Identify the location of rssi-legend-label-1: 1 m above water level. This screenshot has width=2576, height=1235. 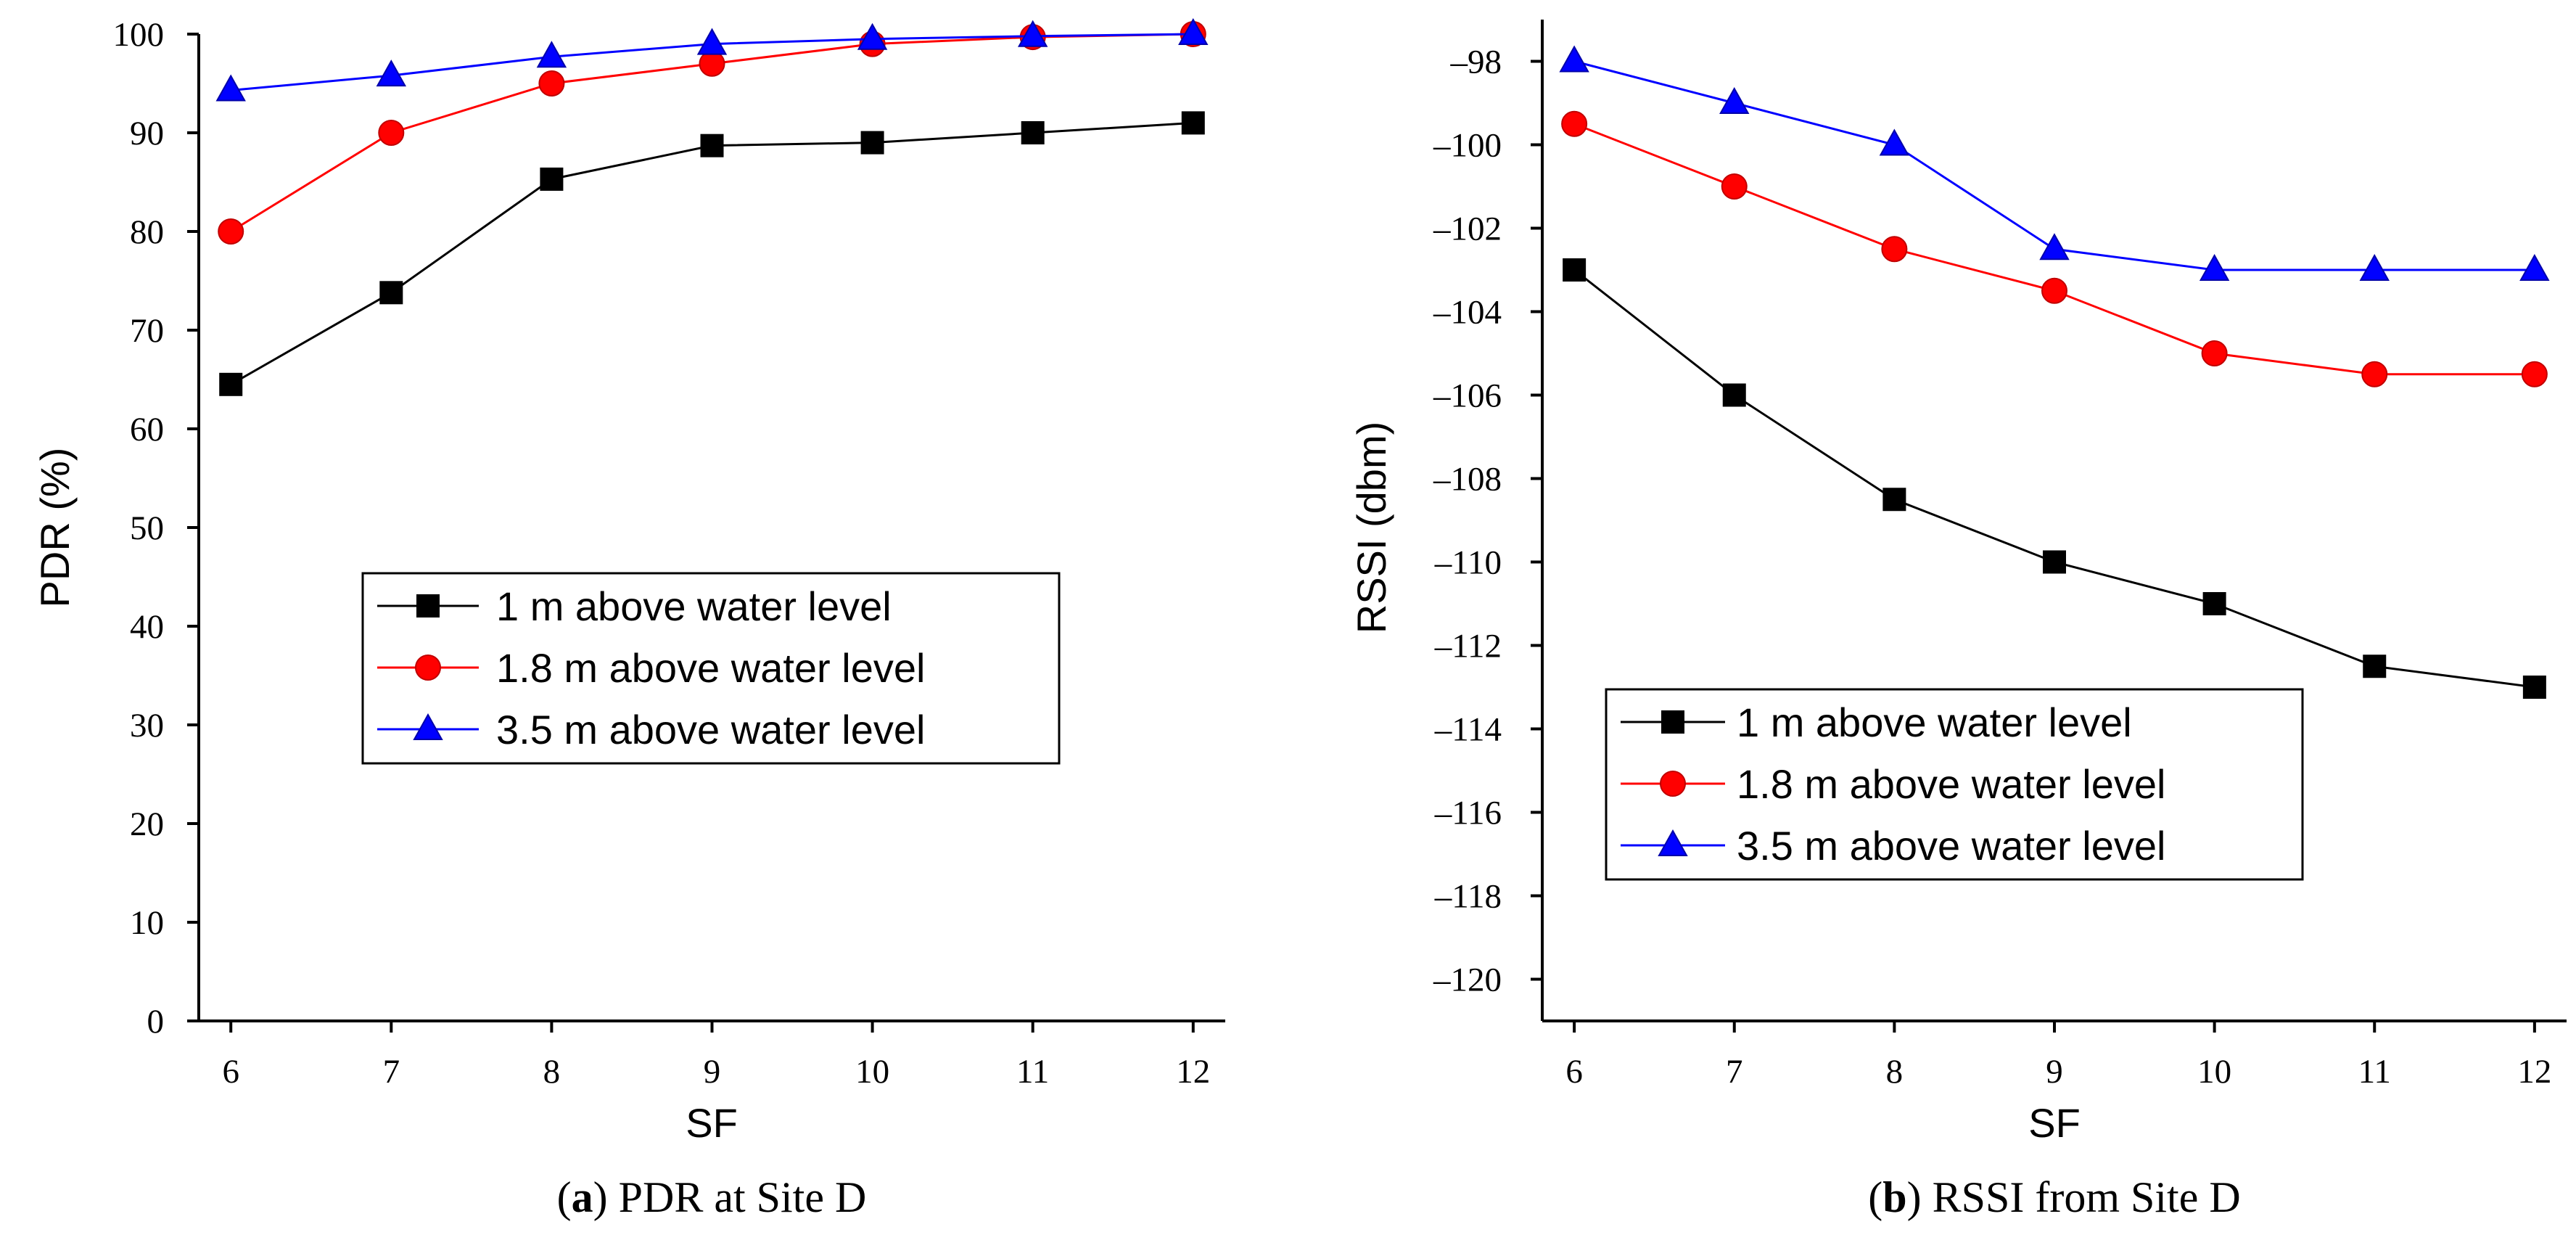
(1934, 722).